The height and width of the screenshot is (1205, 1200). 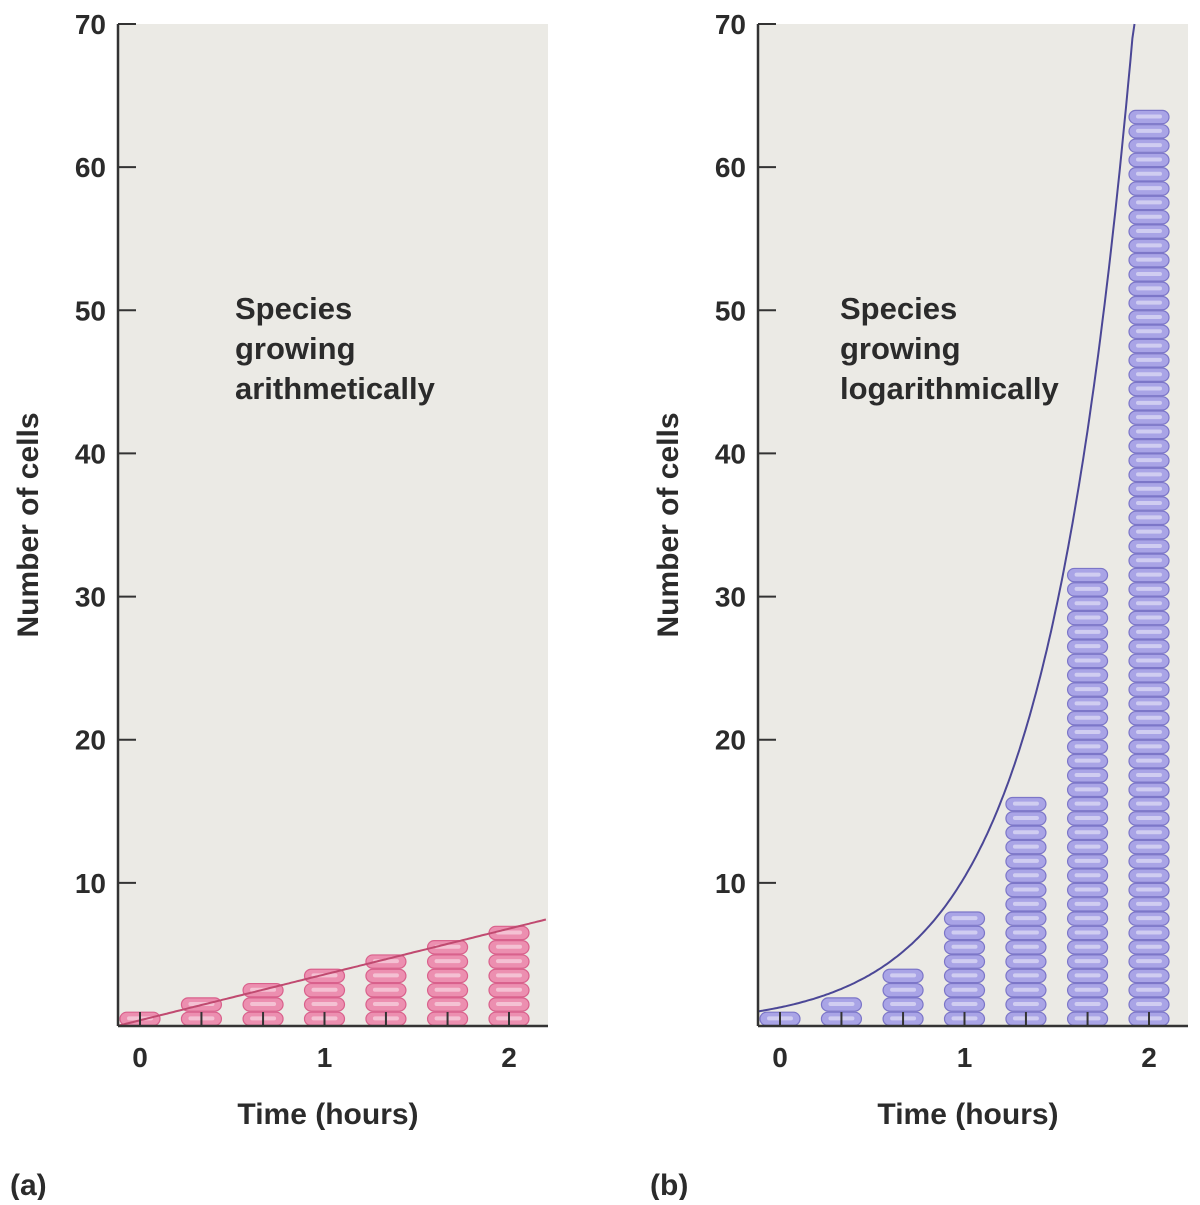 I want to click on y-axis-label: Number of cells, so click(x=28, y=524).